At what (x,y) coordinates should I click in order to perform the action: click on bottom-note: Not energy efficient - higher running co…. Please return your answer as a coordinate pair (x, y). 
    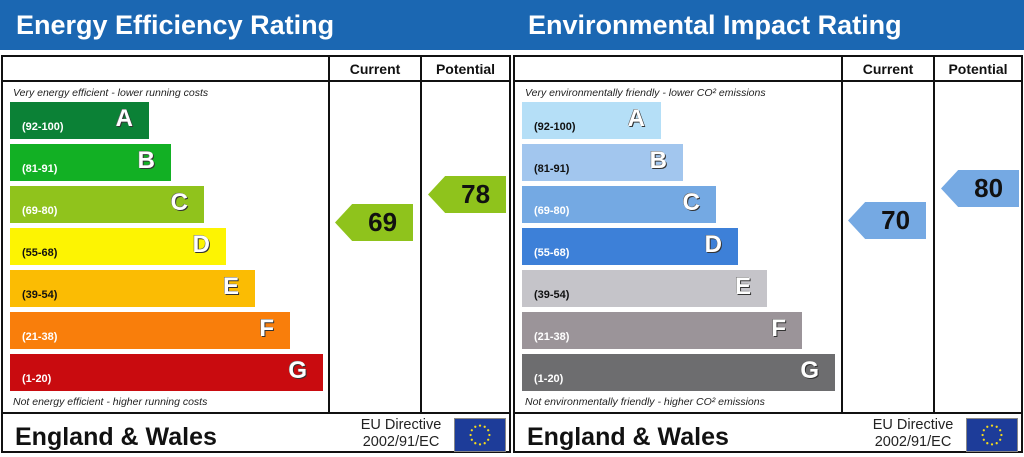
    Looking at the image, I should click on (110, 402).